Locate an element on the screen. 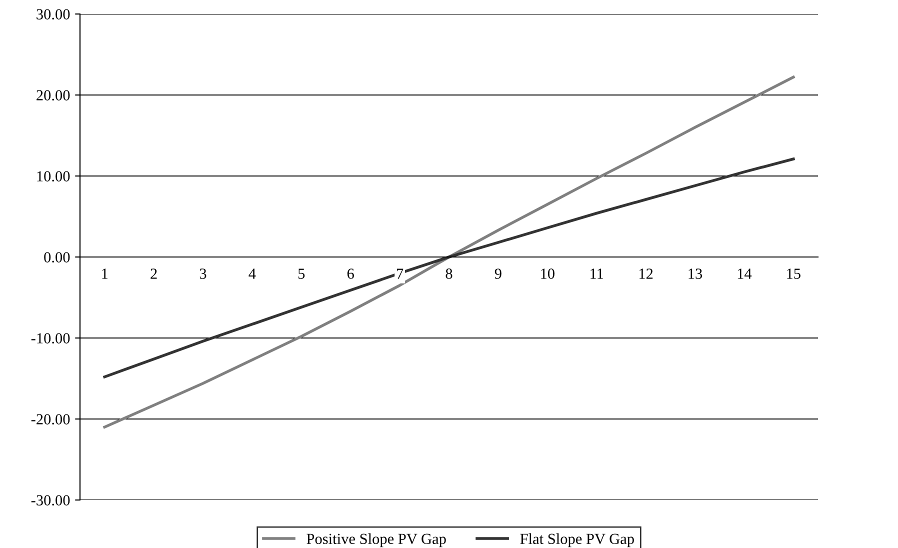  x-tick-label: 5 is located at coordinates (301, 273).